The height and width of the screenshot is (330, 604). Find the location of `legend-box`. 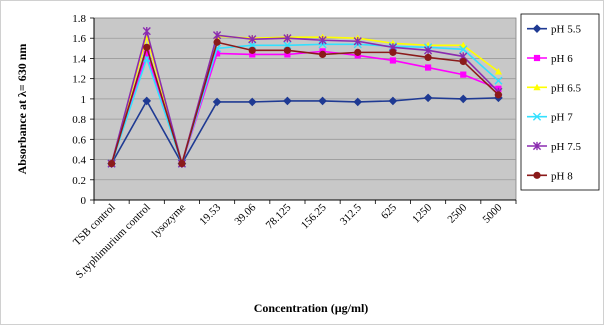

legend-box is located at coordinates (560, 102).